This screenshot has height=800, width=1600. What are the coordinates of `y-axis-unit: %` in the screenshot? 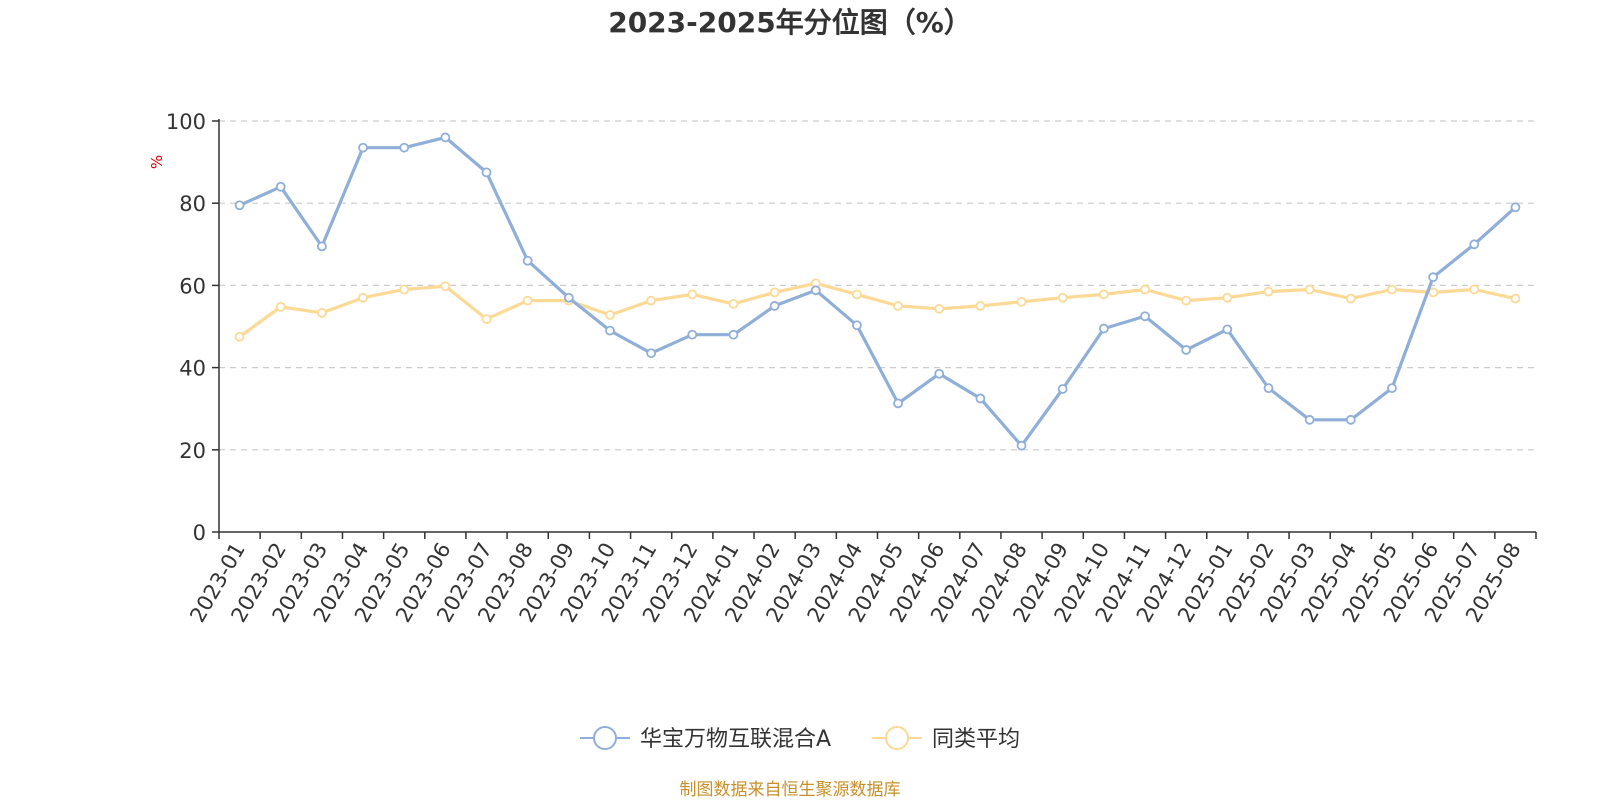 It's located at (157, 162).